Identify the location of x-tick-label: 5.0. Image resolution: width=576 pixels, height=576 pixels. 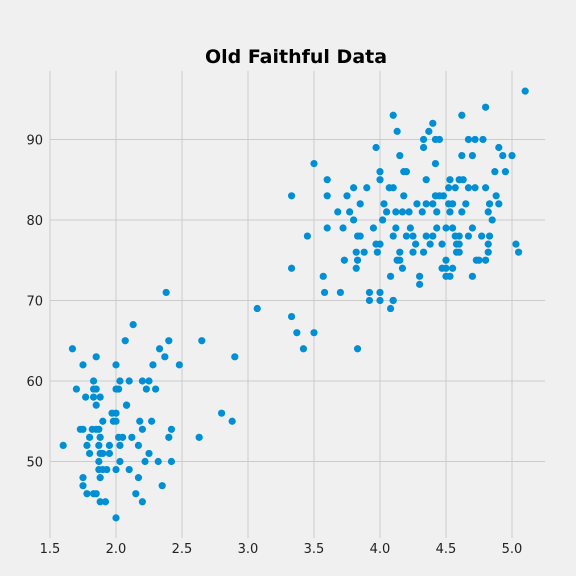
(512, 549).